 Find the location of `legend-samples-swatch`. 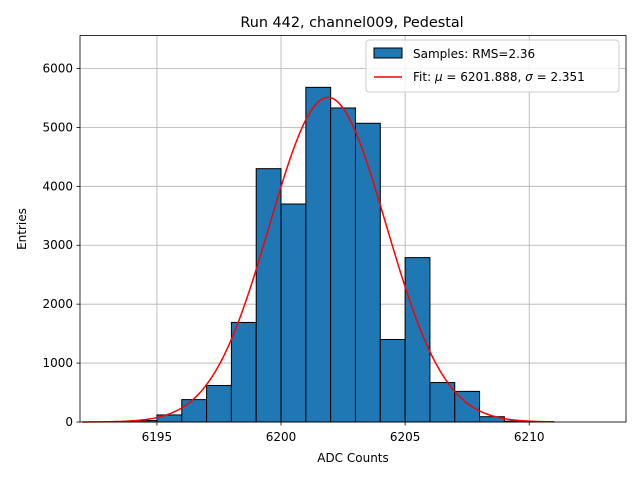

legend-samples-swatch is located at coordinates (388, 53).